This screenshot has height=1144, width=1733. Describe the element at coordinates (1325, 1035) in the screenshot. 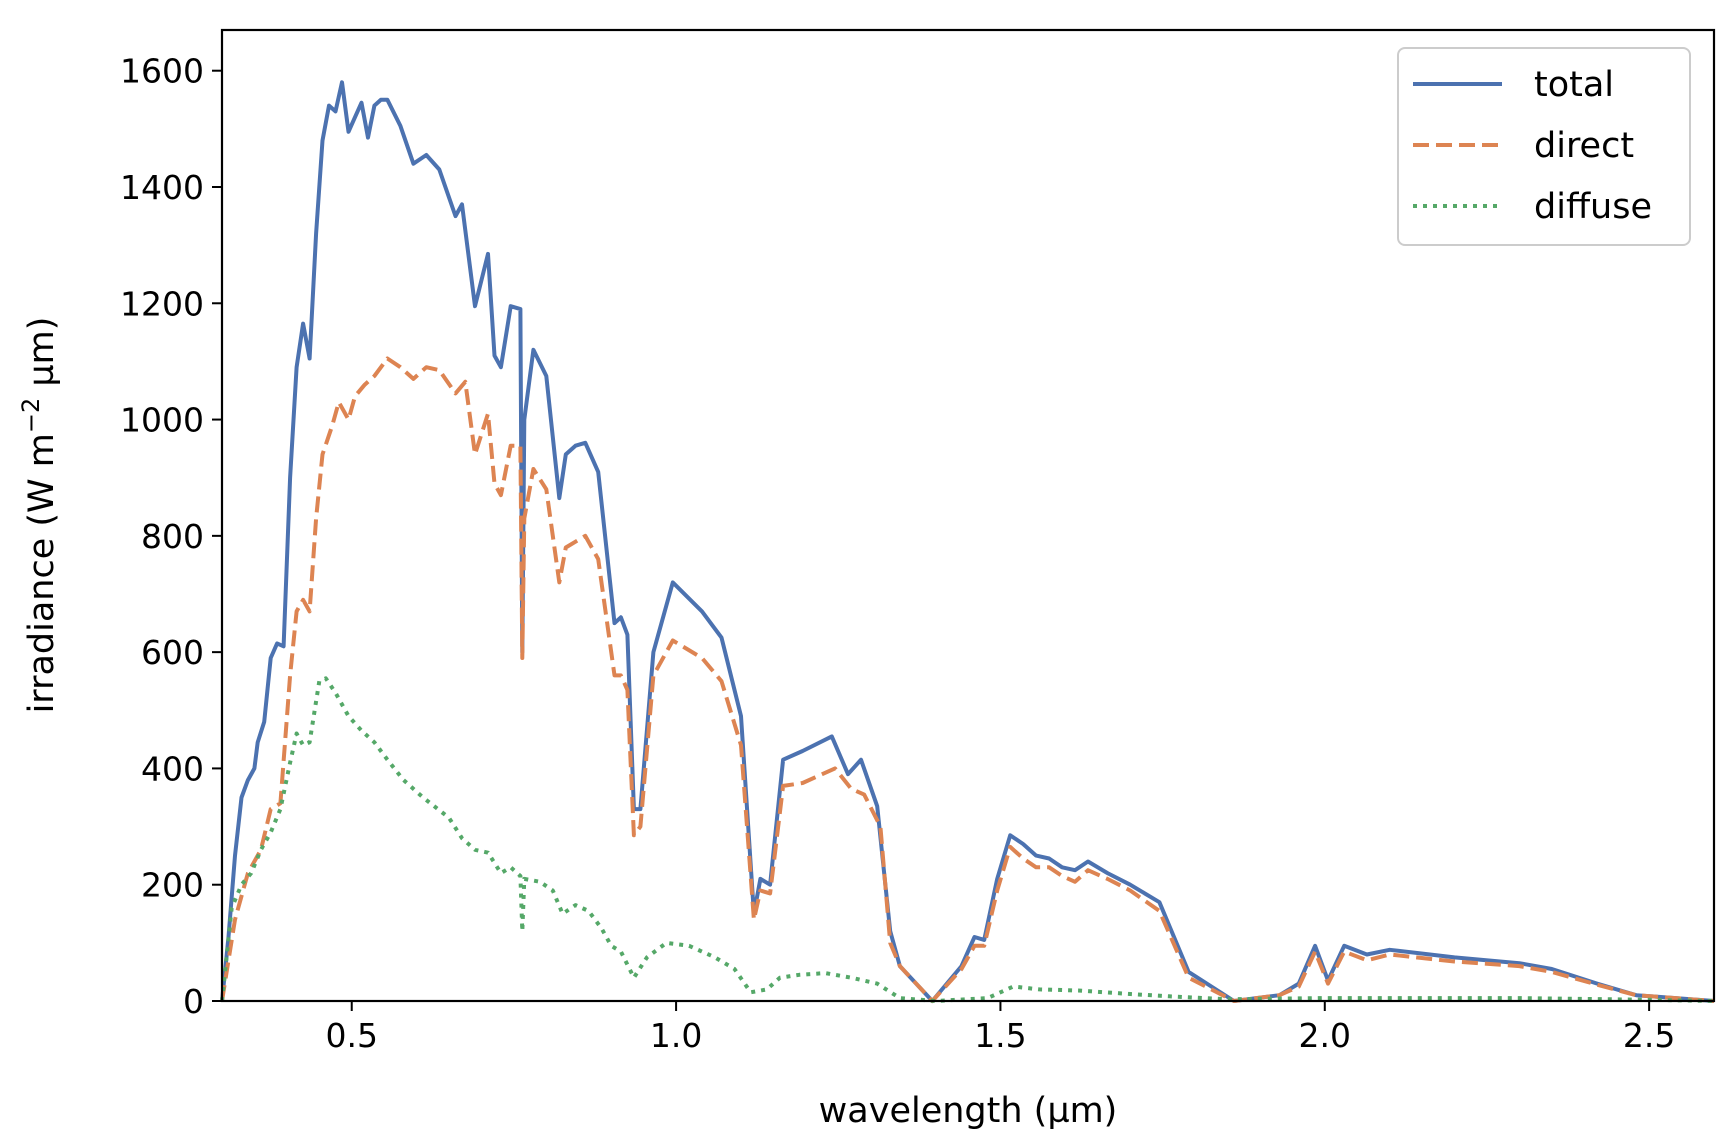

I see `x-tick-label: 2.0` at that location.